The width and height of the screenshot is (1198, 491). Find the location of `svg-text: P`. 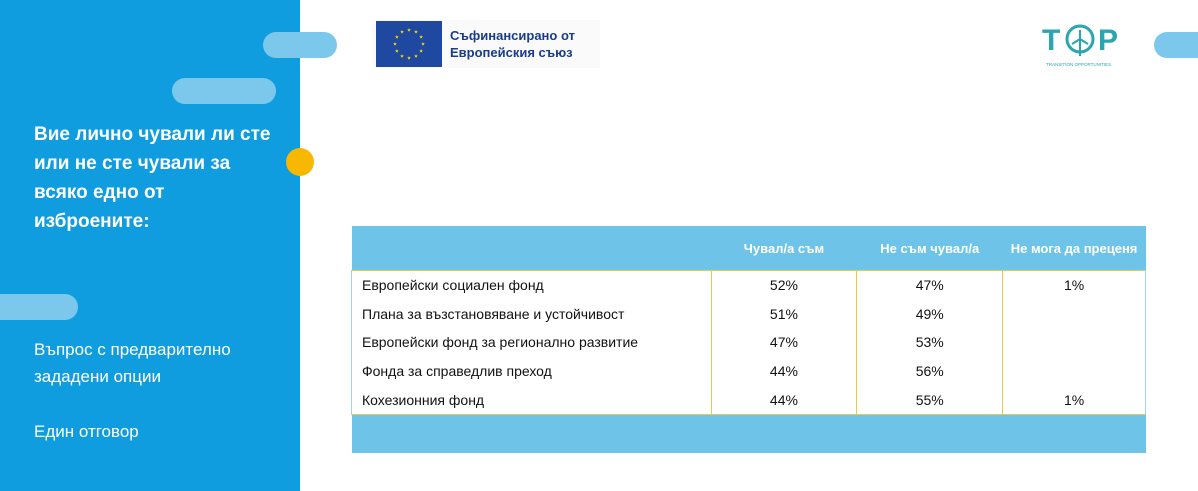

svg-text: P is located at coordinates (1108, 40).